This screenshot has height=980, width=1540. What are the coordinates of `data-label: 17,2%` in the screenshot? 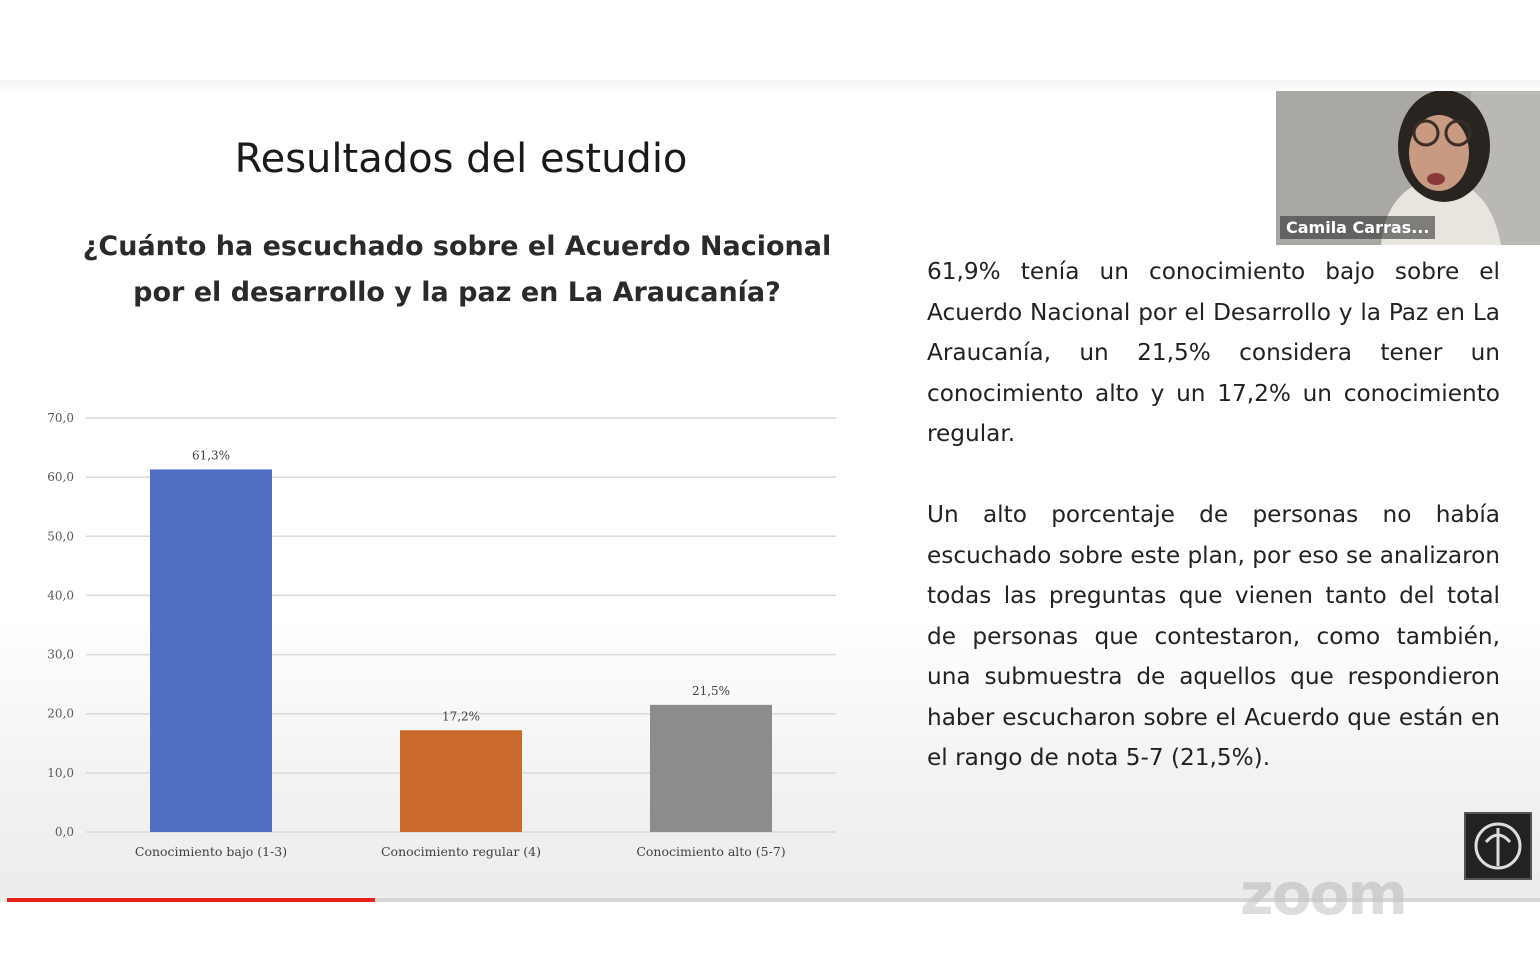 It's located at (461, 716).